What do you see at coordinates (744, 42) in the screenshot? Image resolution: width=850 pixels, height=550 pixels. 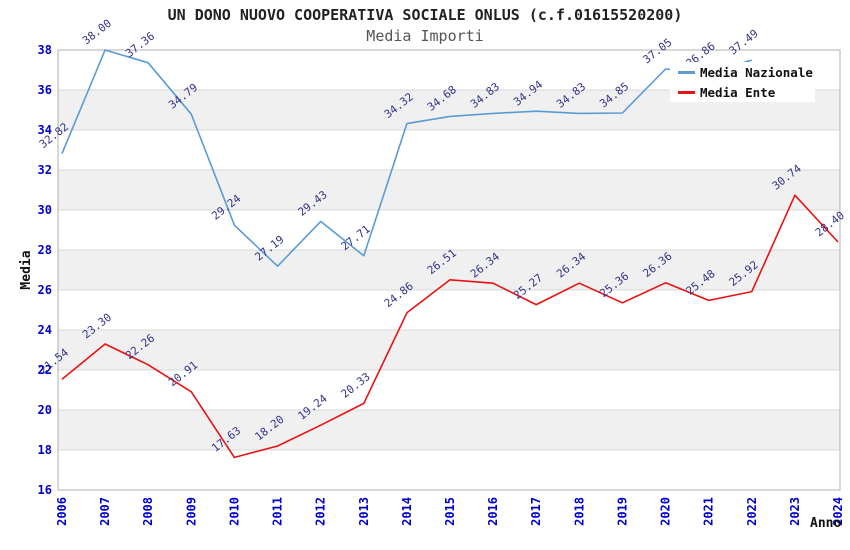 I see `data-label: 37.49` at bounding box center [744, 42].